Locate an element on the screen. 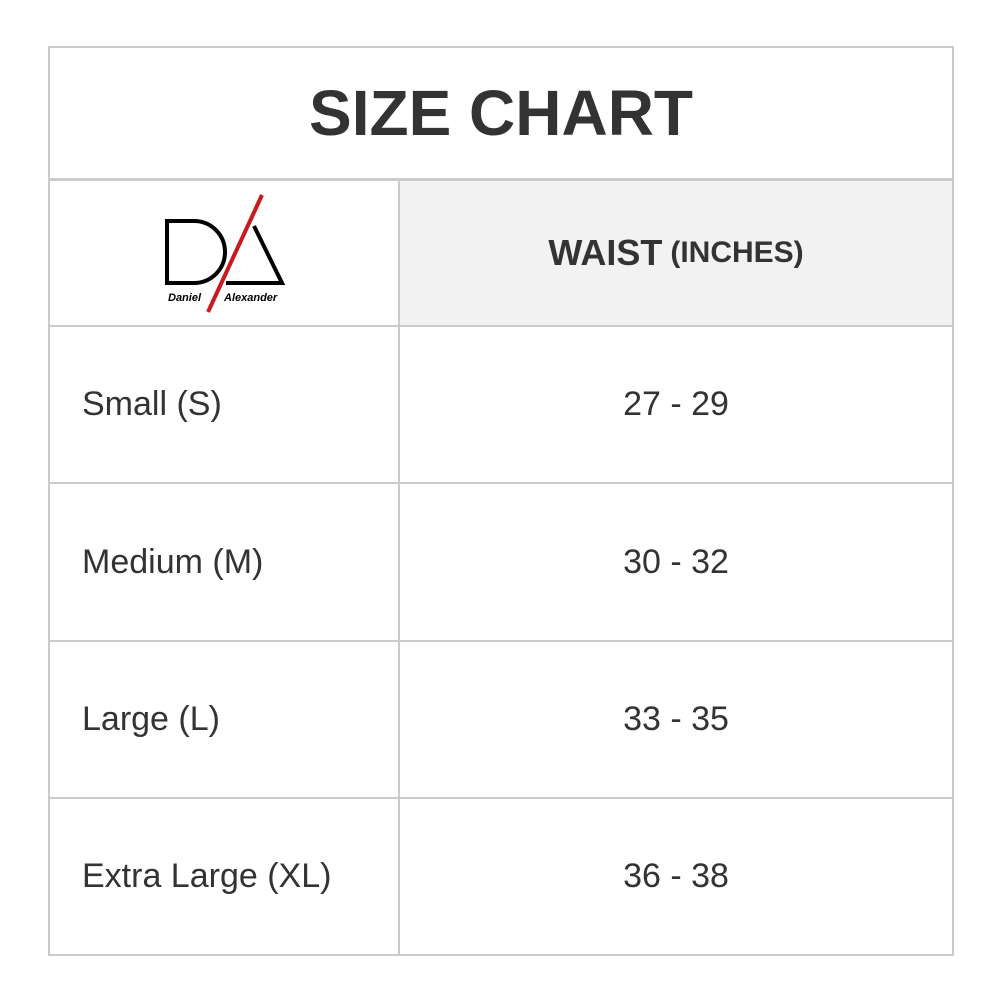  daniel-alexander-logo: Daniel Alexander is located at coordinates (225, 253).